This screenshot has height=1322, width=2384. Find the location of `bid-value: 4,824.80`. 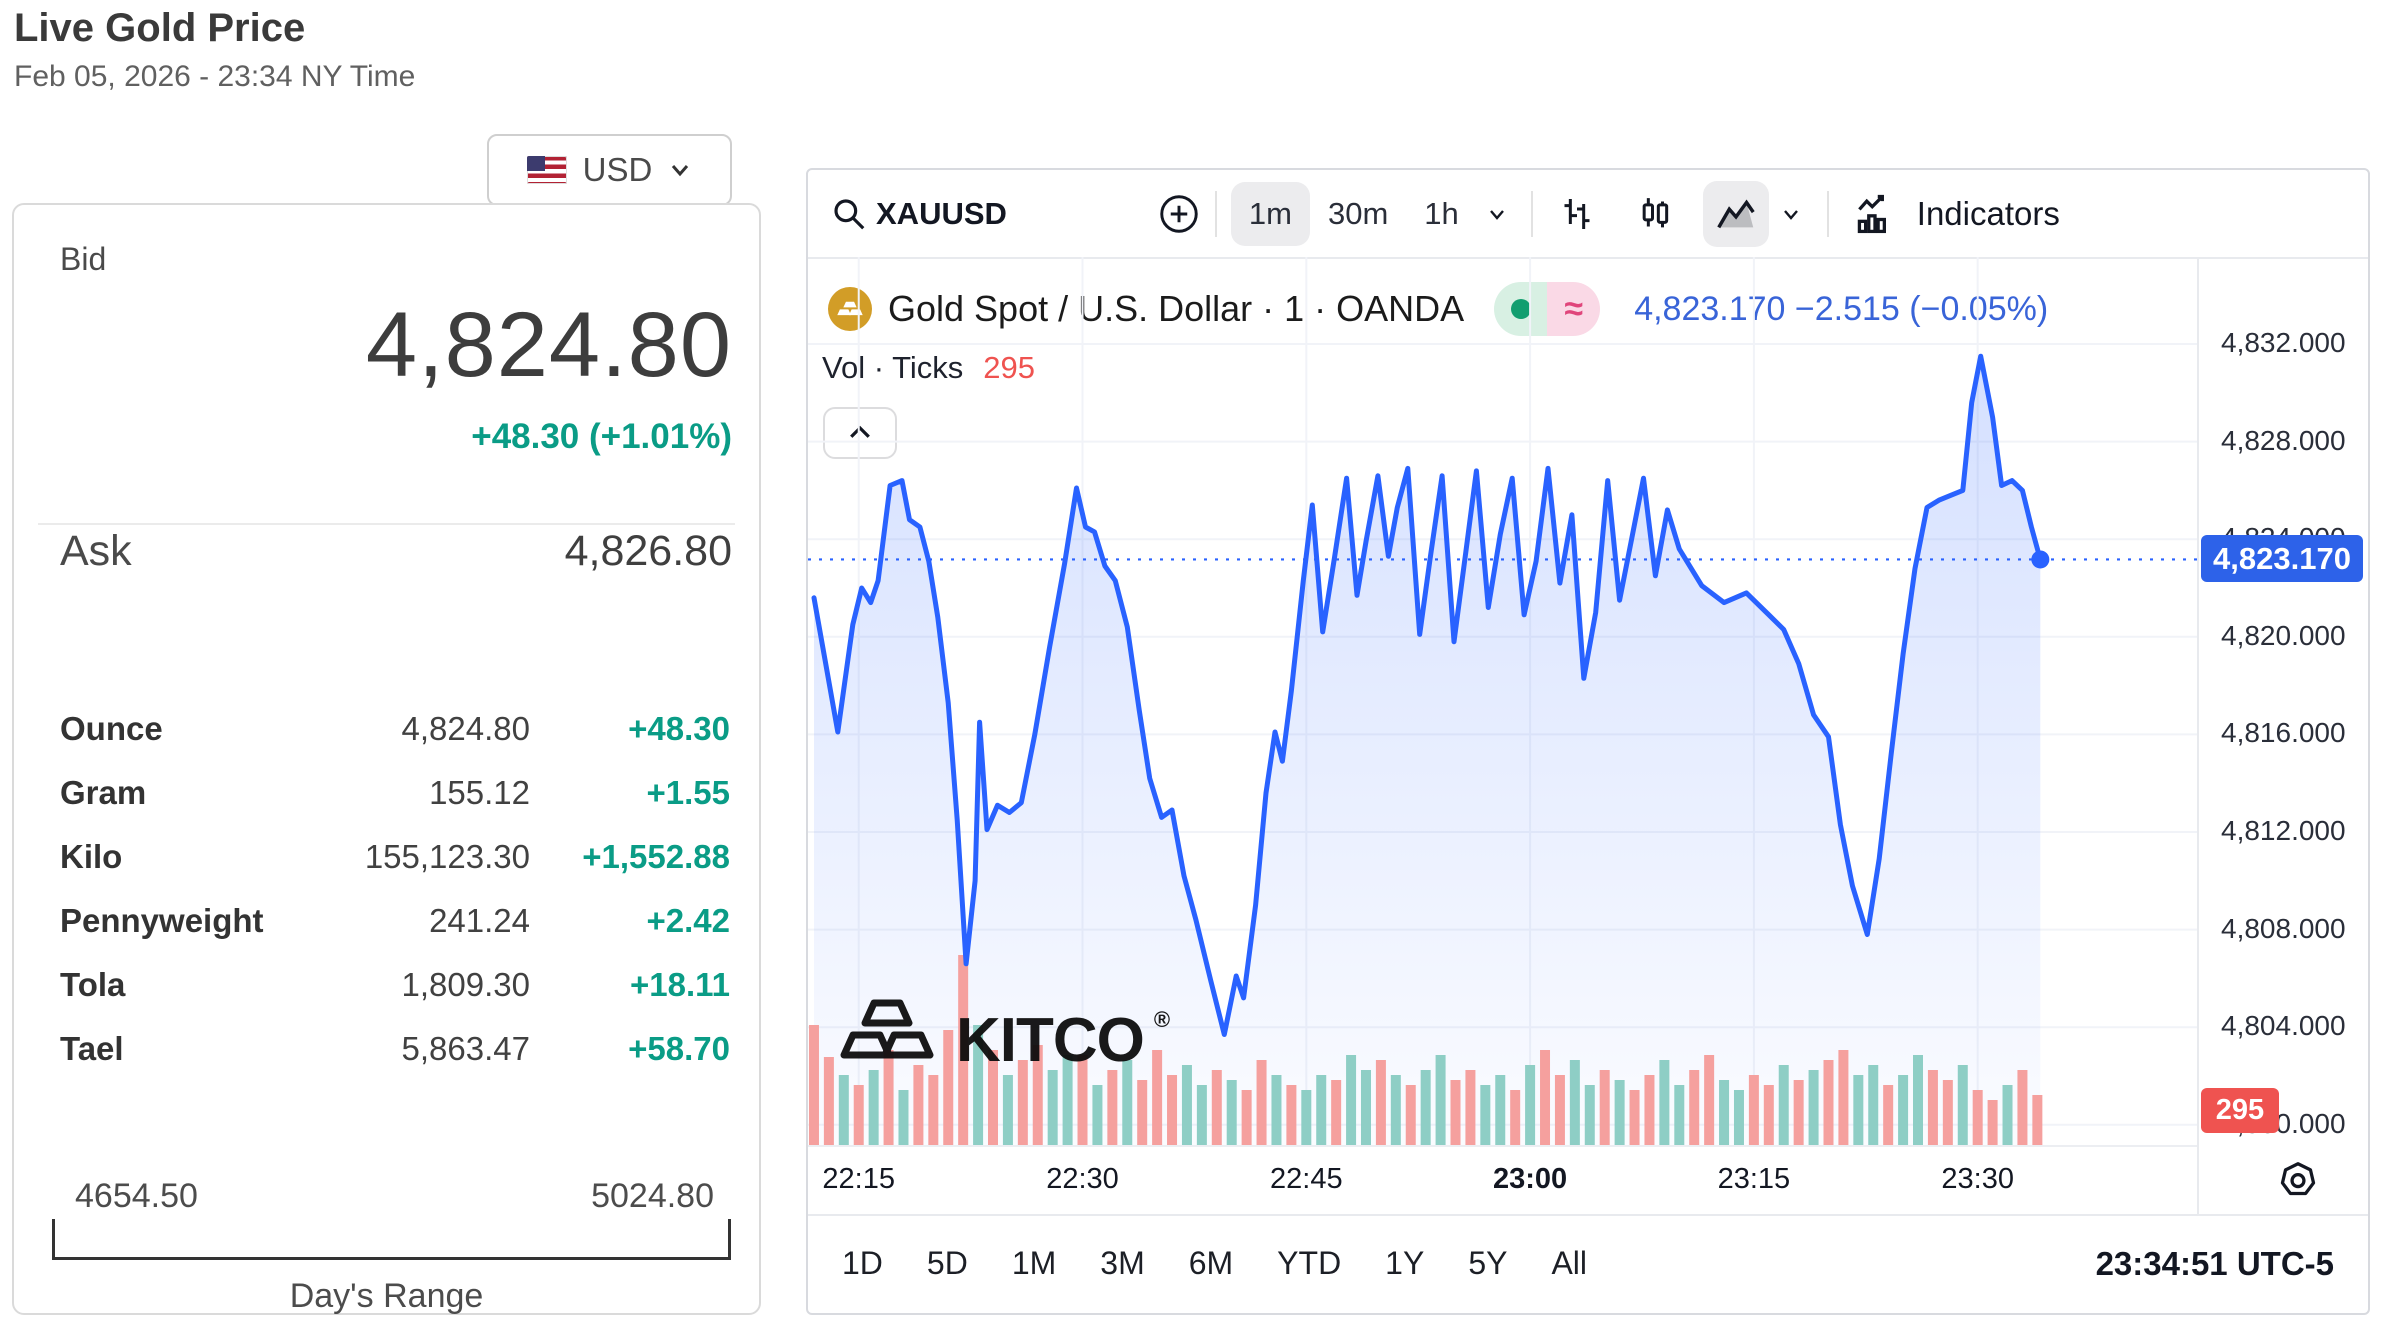

bid-value: 4,824.80 is located at coordinates (548, 345).